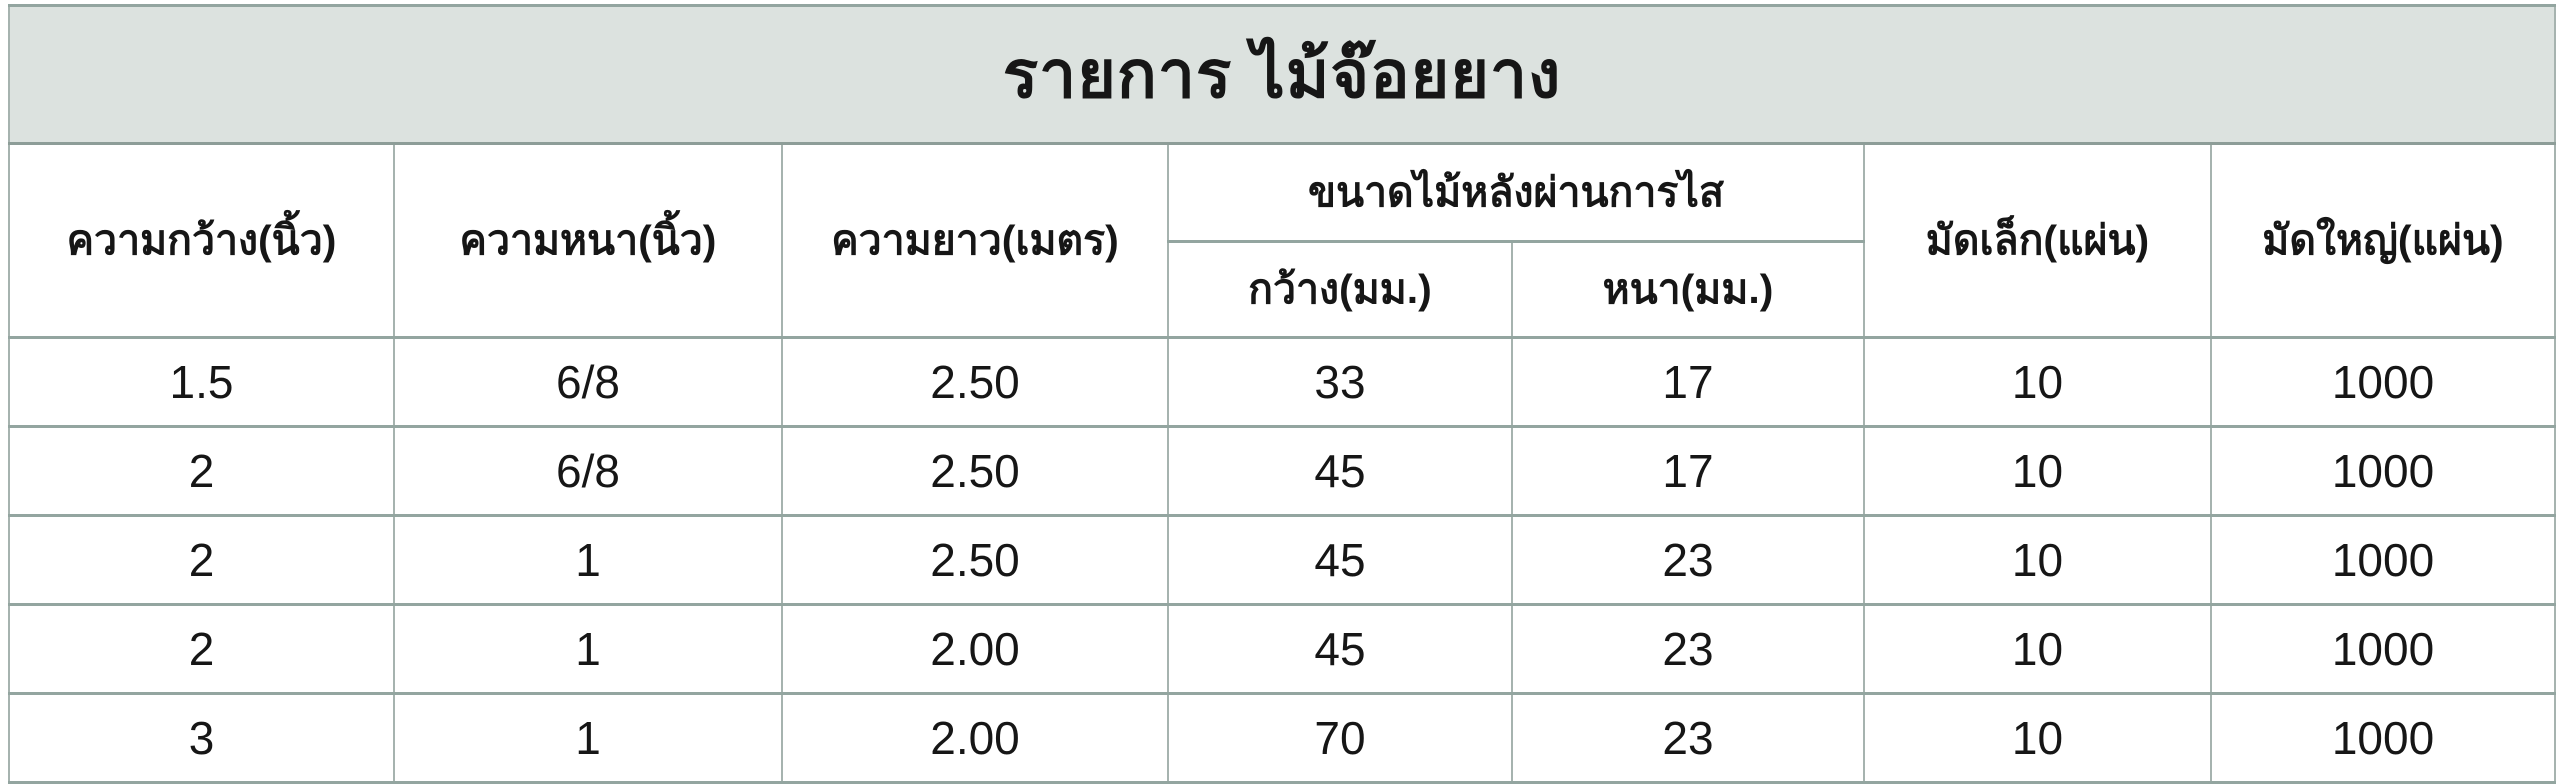 The width and height of the screenshot is (2560, 784). I want to click on header-large-bundle: มัดใหญ่(แผ่น), so click(2383, 240).